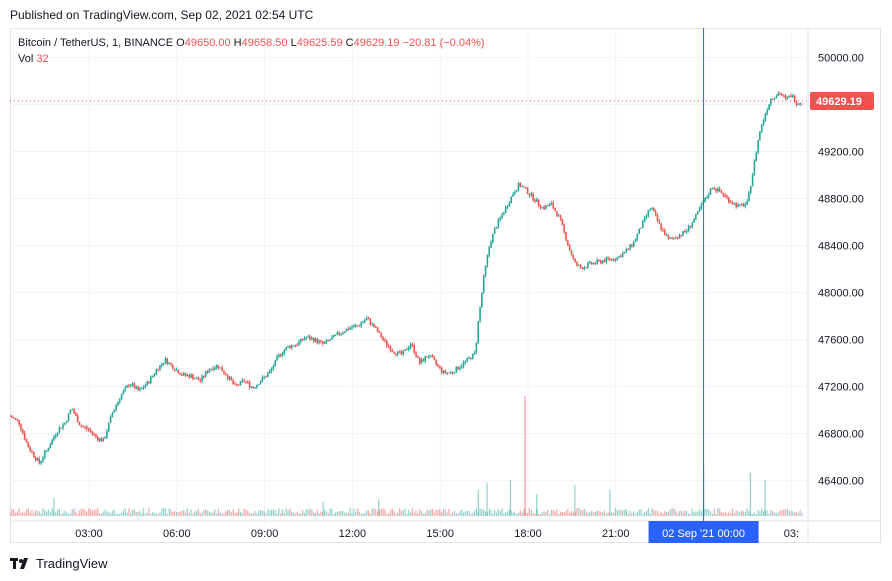 The width and height of the screenshot is (892, 581). I want to click on close-value: 49629.19, so click(376, 43).